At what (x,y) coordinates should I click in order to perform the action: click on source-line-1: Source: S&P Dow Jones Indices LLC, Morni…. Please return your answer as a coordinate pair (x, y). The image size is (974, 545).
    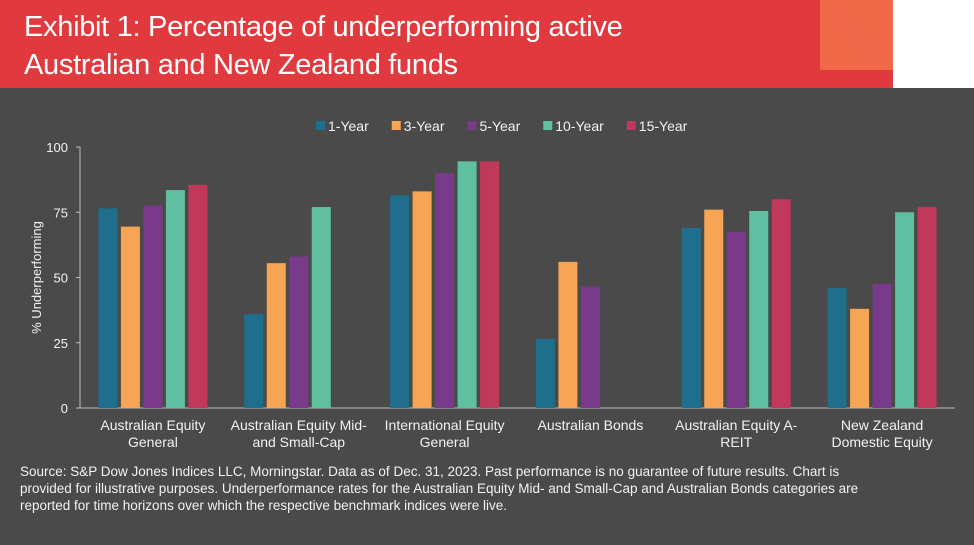
    Looking at the image, I should click on (430, 471).